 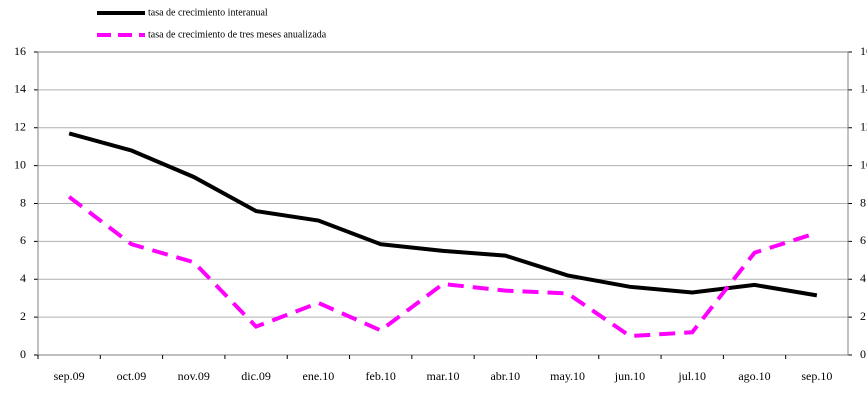 I want to click on x-tick-label: dic.09, so click(x=256, y=376).